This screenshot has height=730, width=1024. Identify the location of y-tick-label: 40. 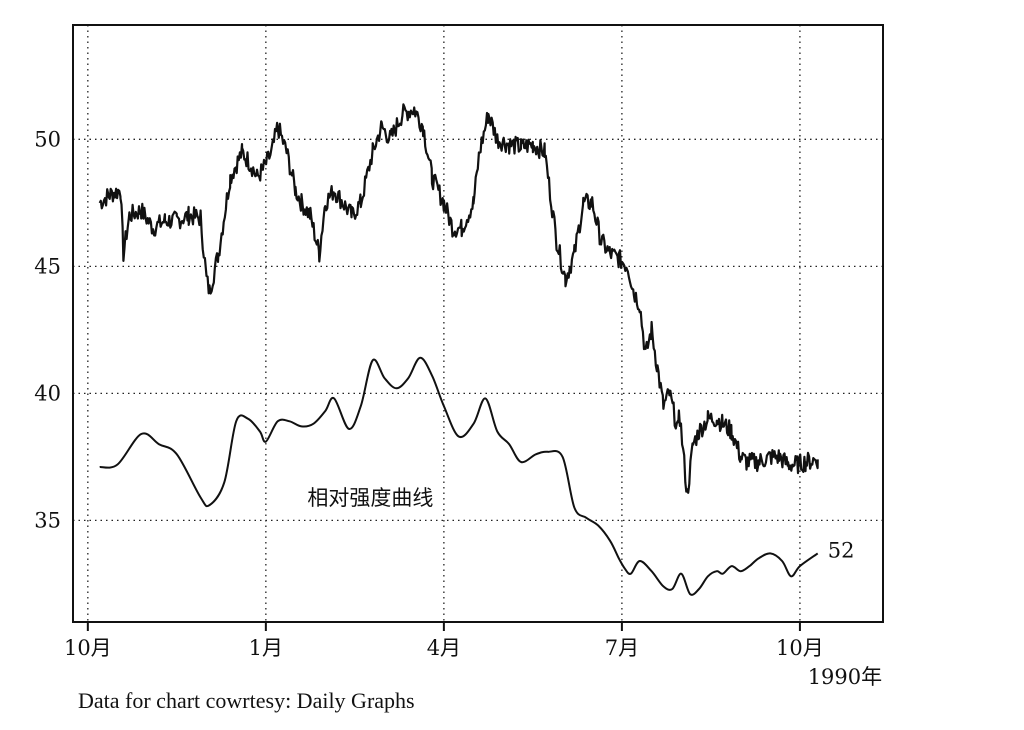
(47, 393).